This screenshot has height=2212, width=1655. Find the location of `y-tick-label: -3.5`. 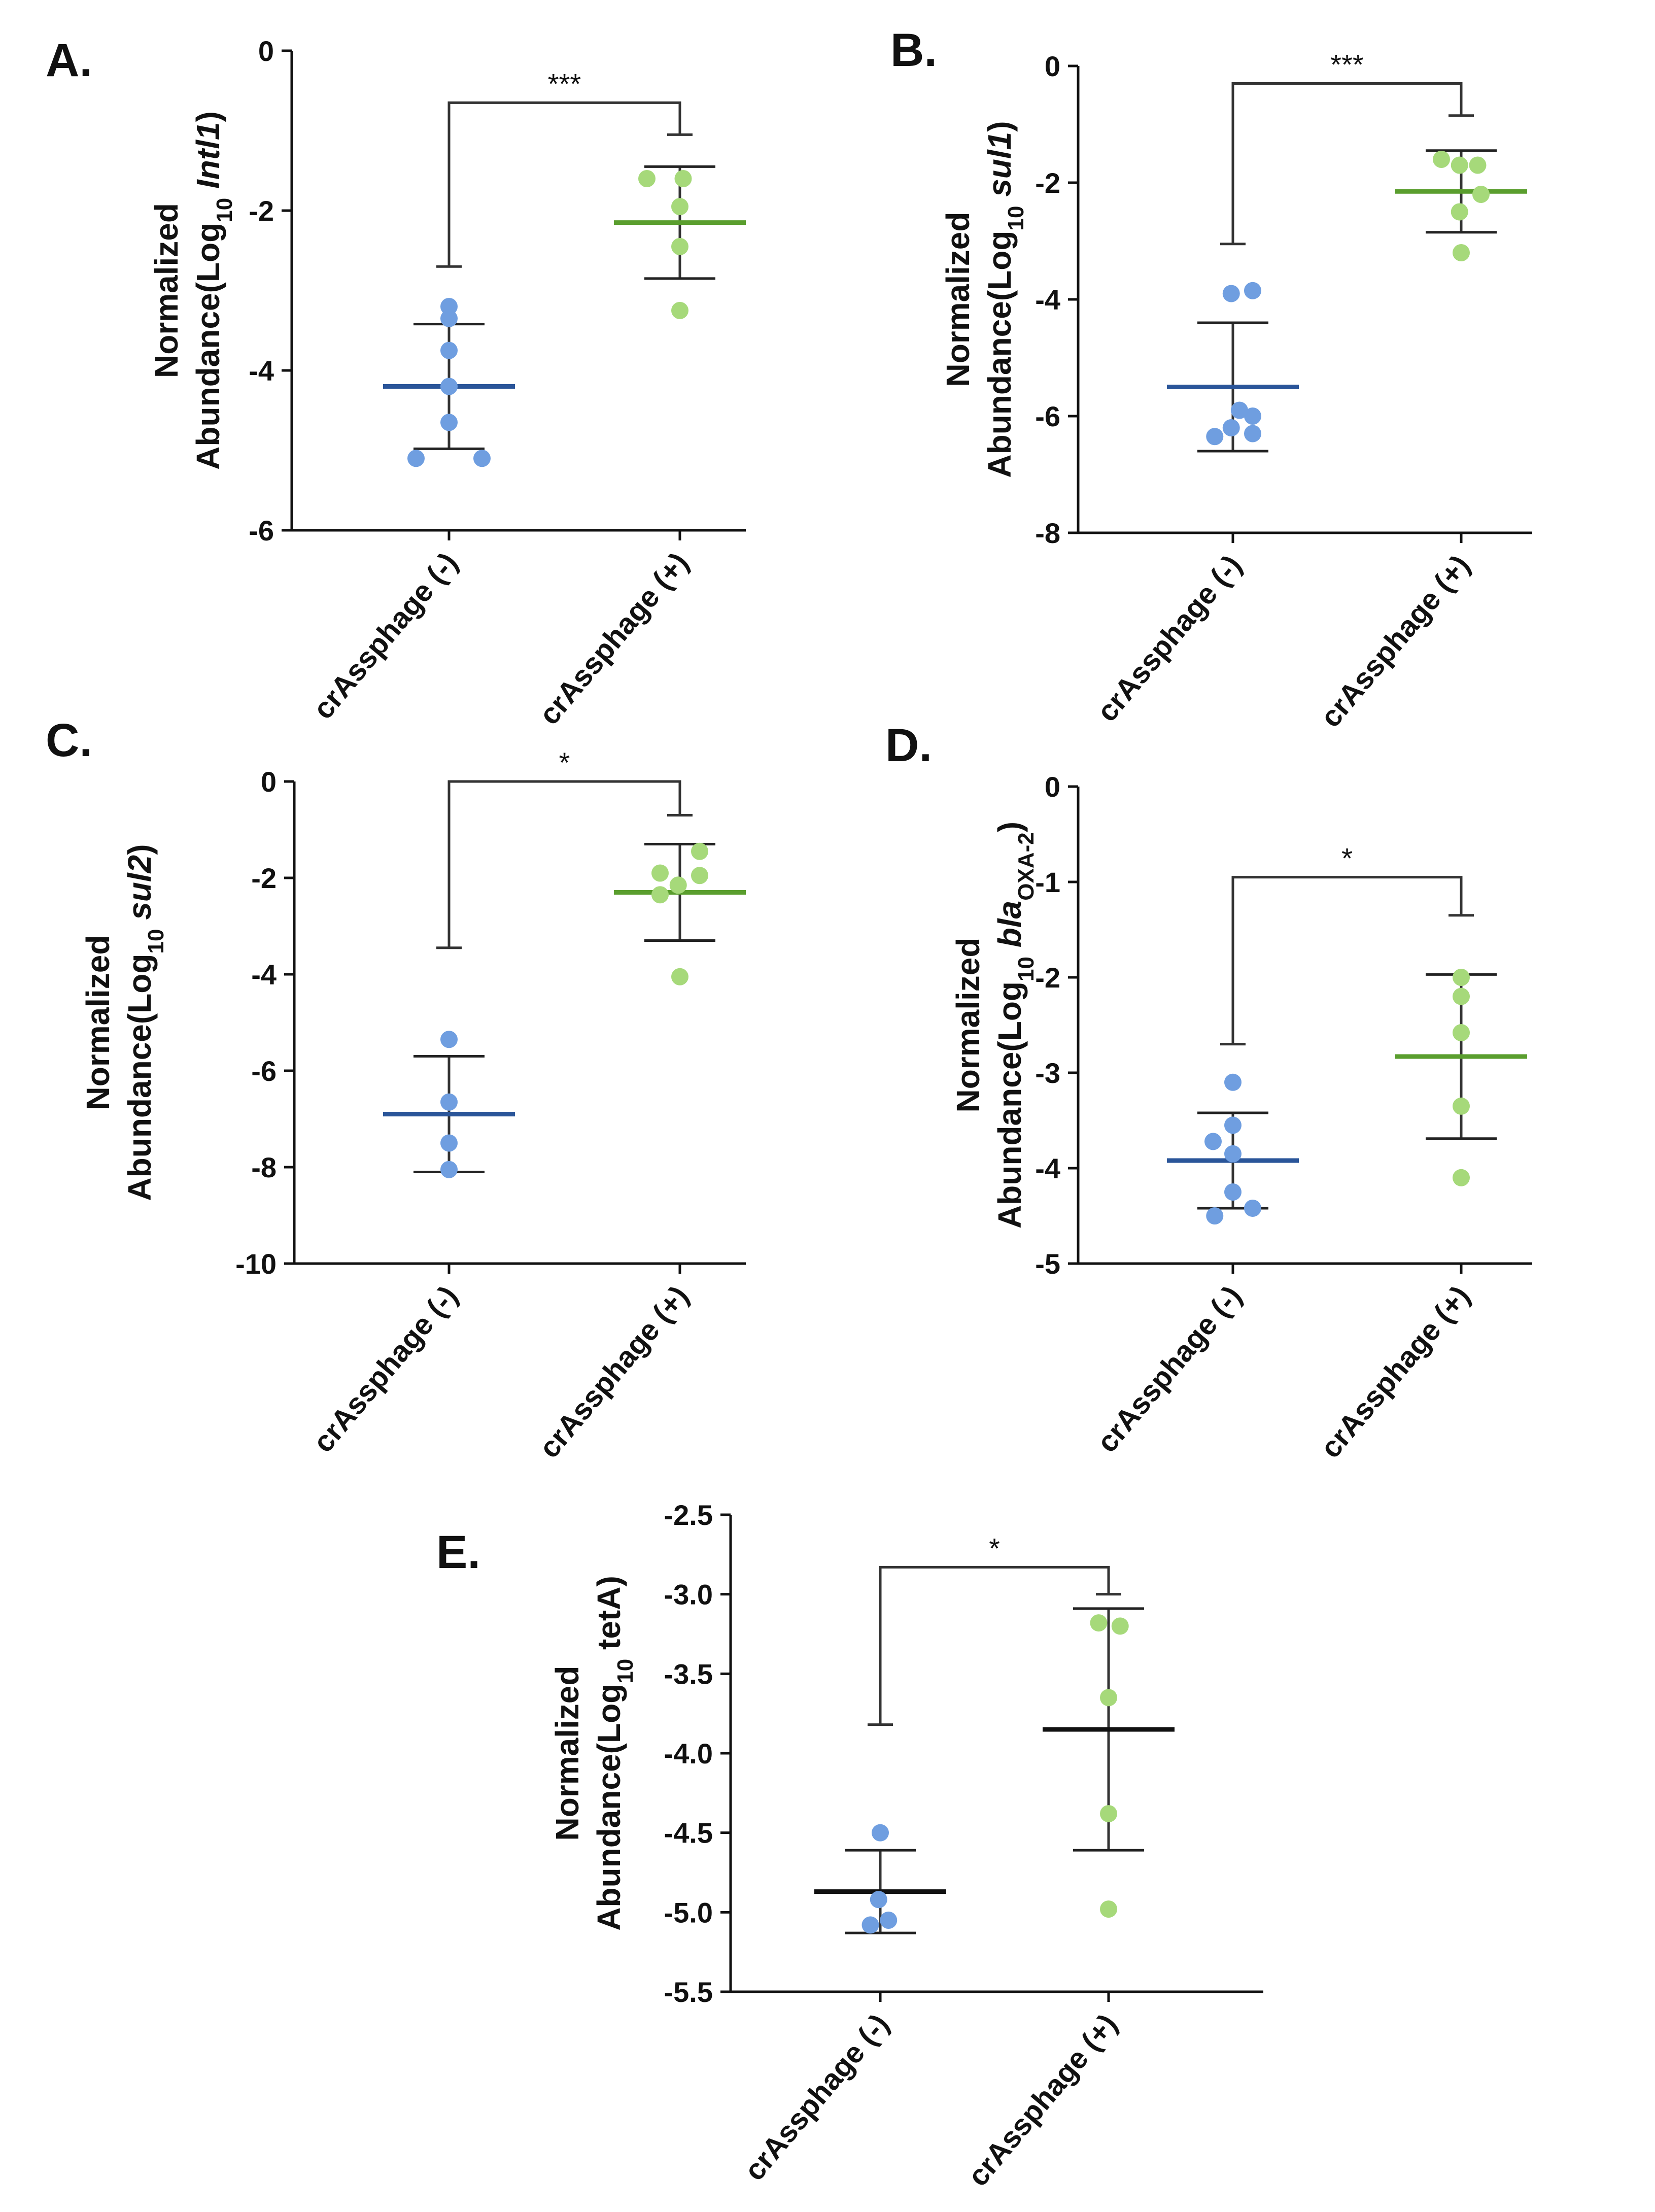

y-tick-label: -3.5 is located at coordinates (688, 1674).